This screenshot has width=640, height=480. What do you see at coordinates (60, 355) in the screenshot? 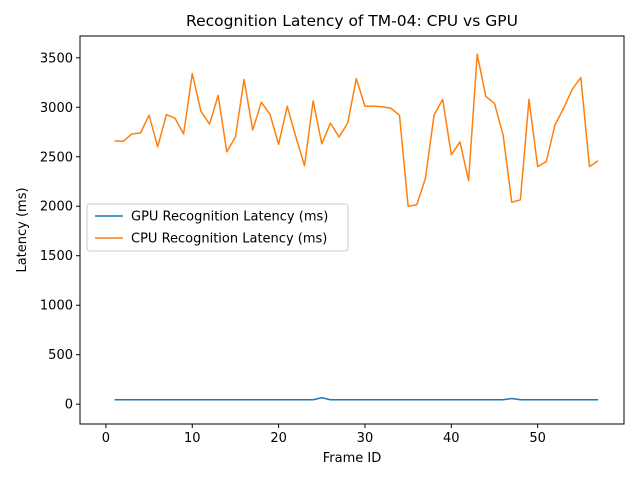
I see `y-tick-label: 500` at bounding box center [60, 355].